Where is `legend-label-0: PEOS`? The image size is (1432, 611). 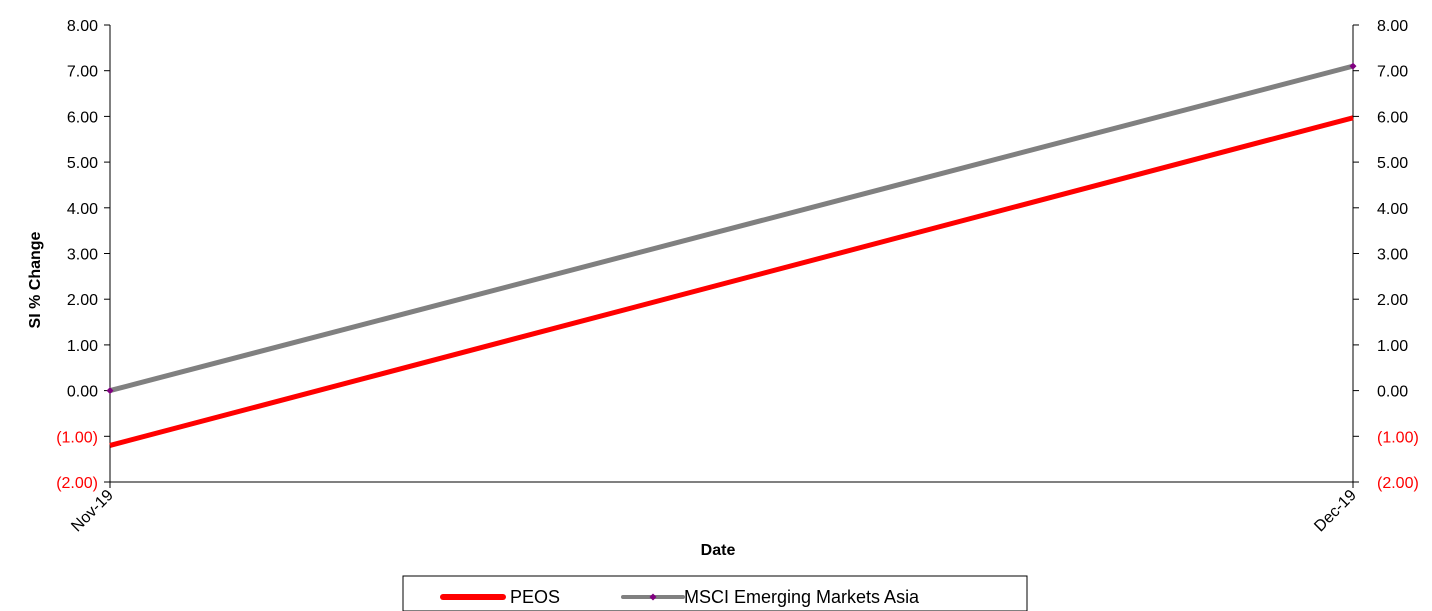
legend-label-0: PEOS is located at coordinates (535, 597).